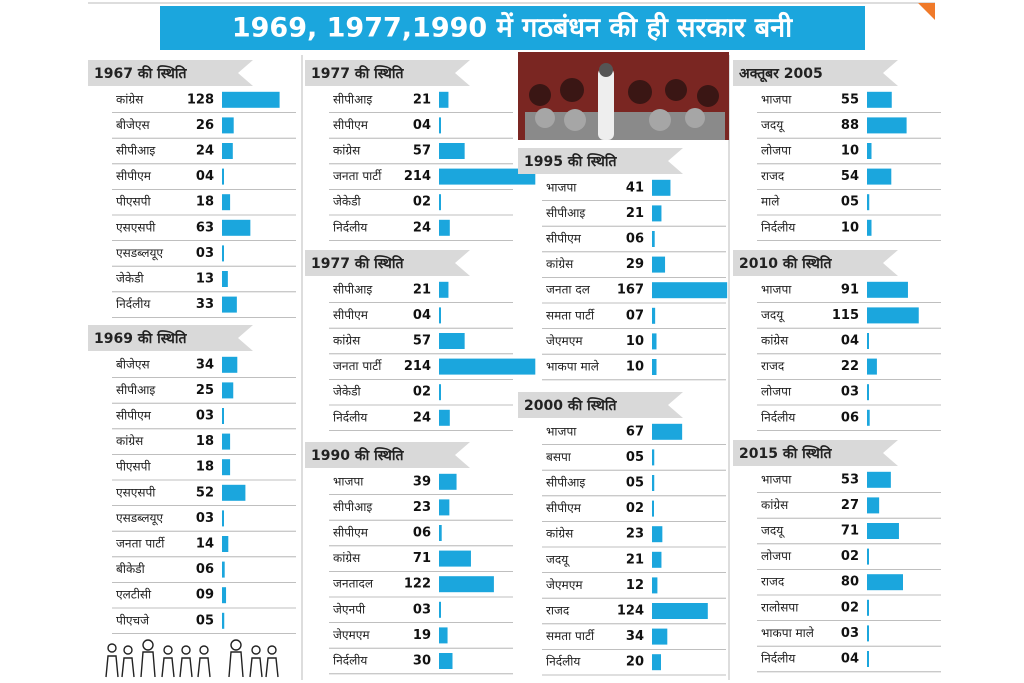 The width and height of the screenshot is (1024, 683). What do you see at coordinates (630, 611) in the screenshot?
I see `seat-count: 124` at bounding box center [630, 611].